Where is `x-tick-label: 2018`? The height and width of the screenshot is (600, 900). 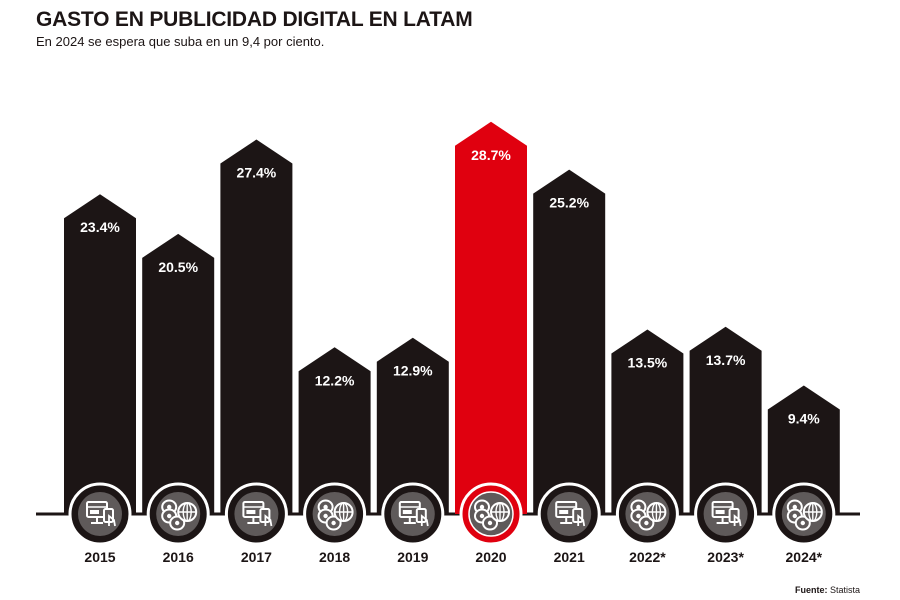
x-tick-label: 2018 is located at coordinates (334, 557).